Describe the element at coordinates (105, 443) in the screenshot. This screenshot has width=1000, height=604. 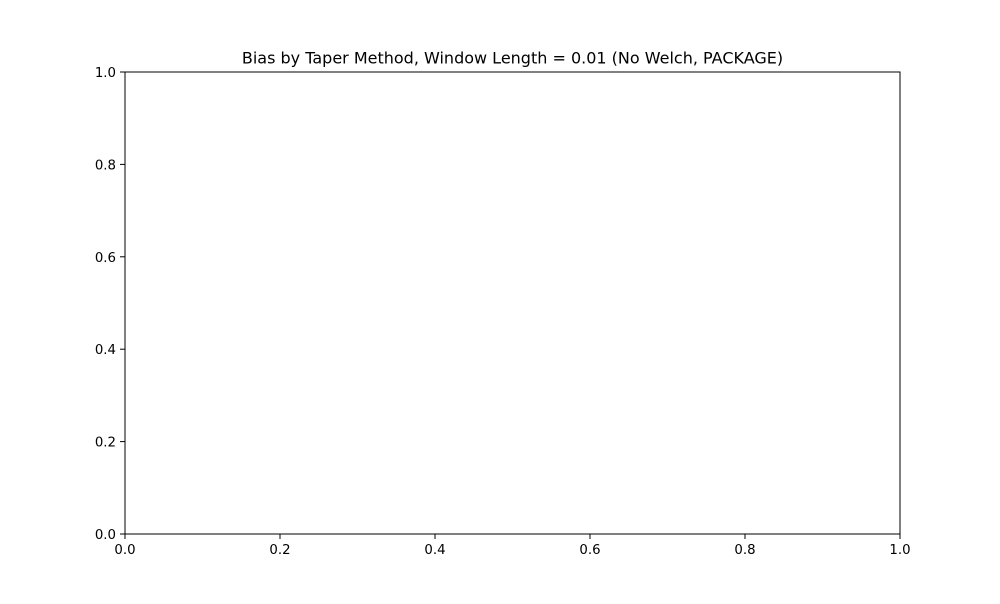
I see `y-tick-label: 0.2` at that location.